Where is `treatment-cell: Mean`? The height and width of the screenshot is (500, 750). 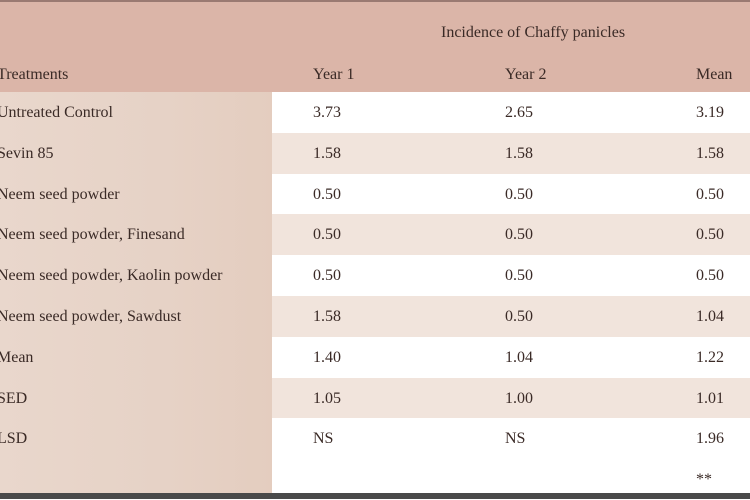 treatment-cell: Mean is located at coordinates (17, 357).